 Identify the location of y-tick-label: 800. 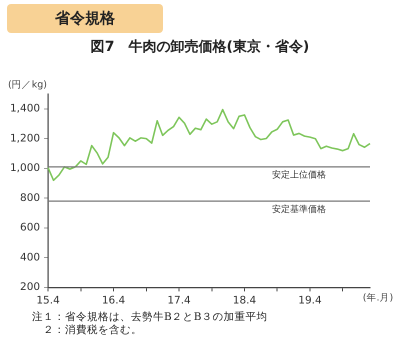
(30, 198).